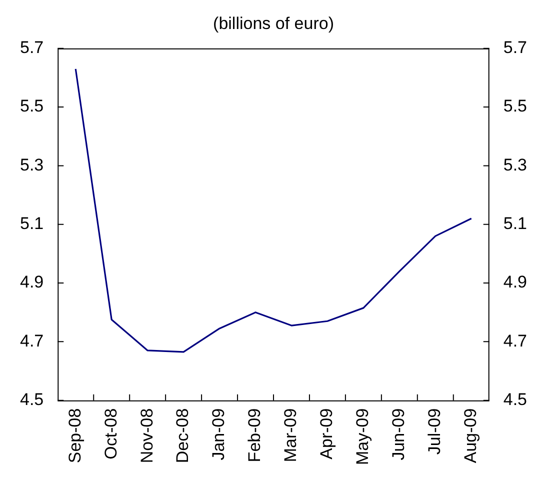 This screenshot has width=547, height=477. I want to click on y2-tick-label: 5.1, so click(515, 224).